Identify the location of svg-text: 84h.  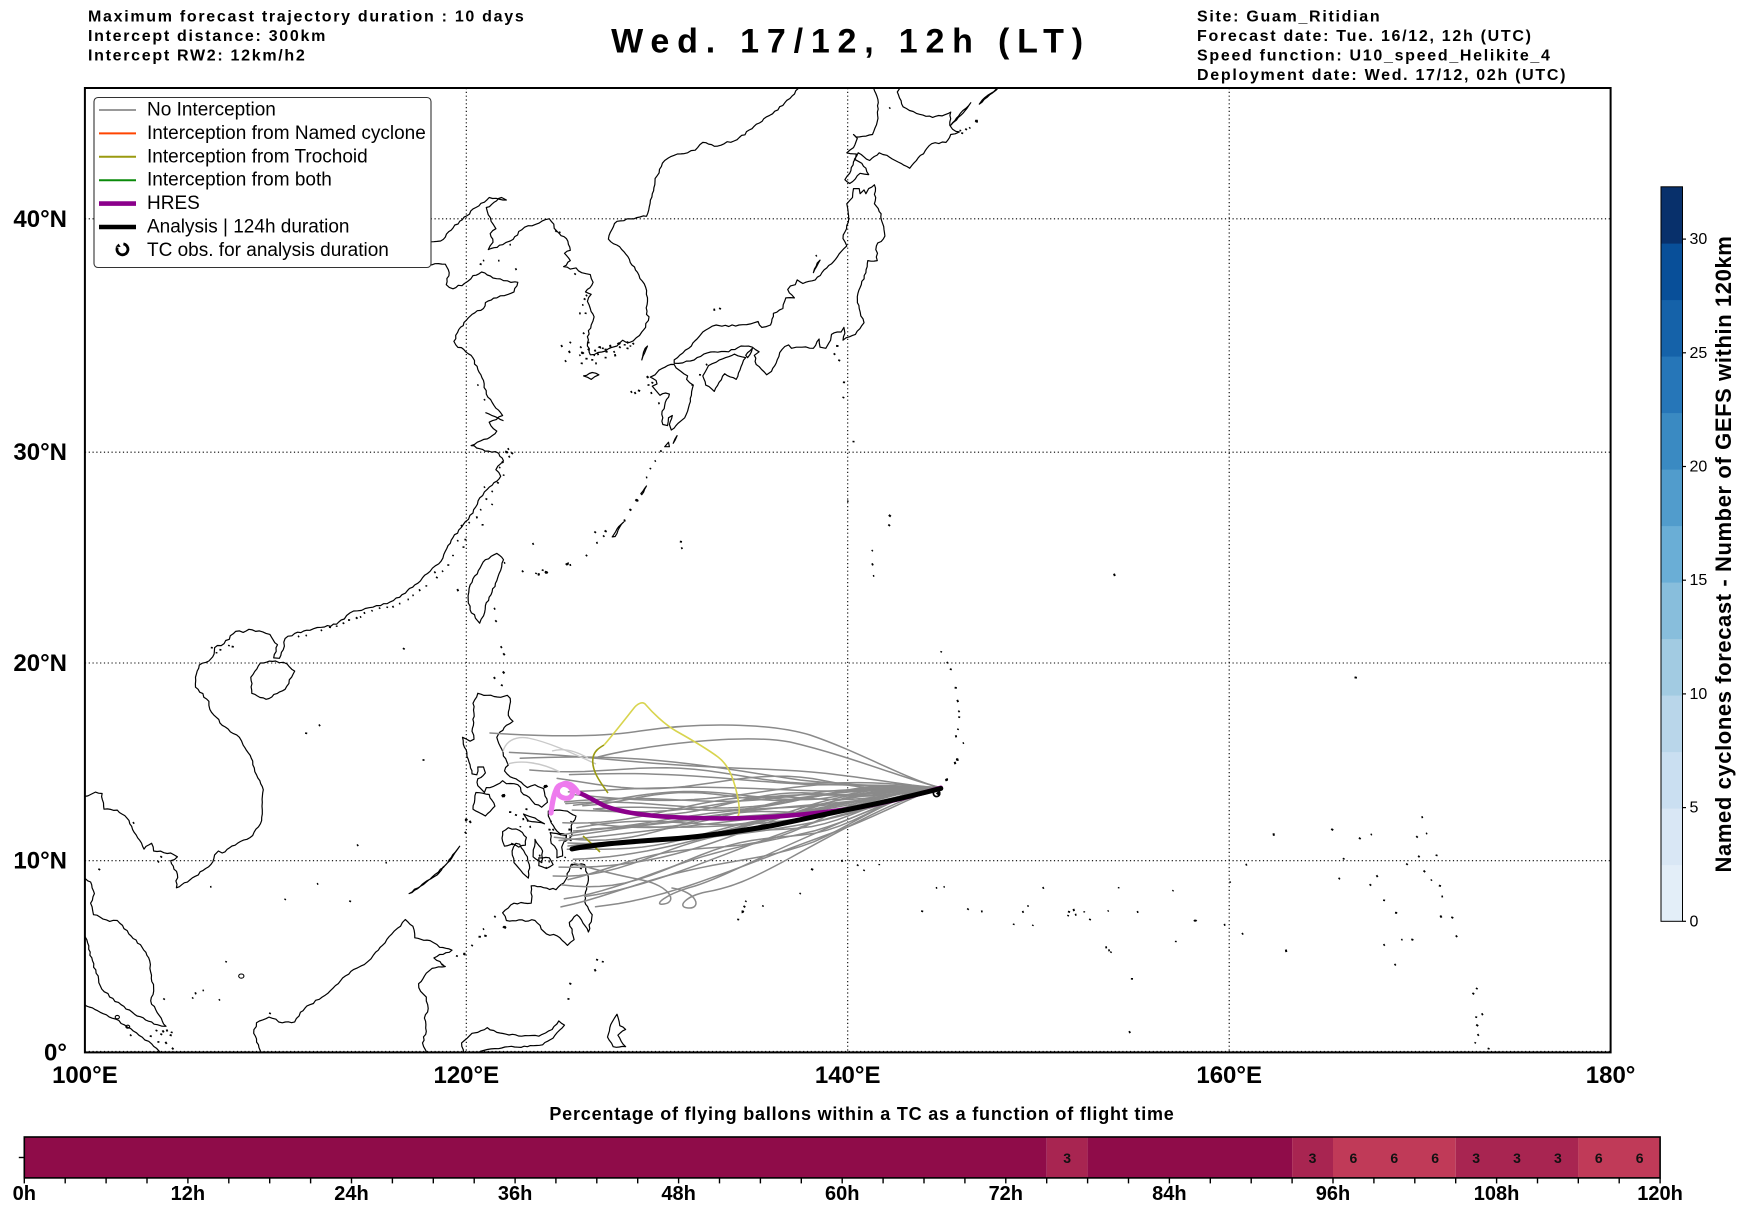
(1169, 1194).